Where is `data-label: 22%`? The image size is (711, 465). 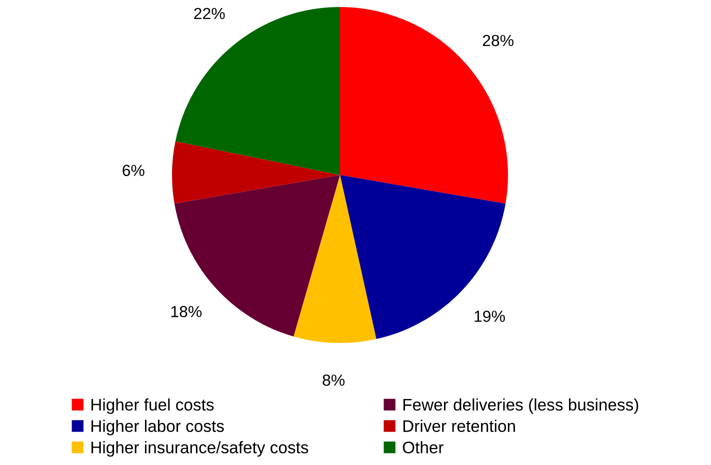
data-label: 22% is located at coordinates (209, 14).